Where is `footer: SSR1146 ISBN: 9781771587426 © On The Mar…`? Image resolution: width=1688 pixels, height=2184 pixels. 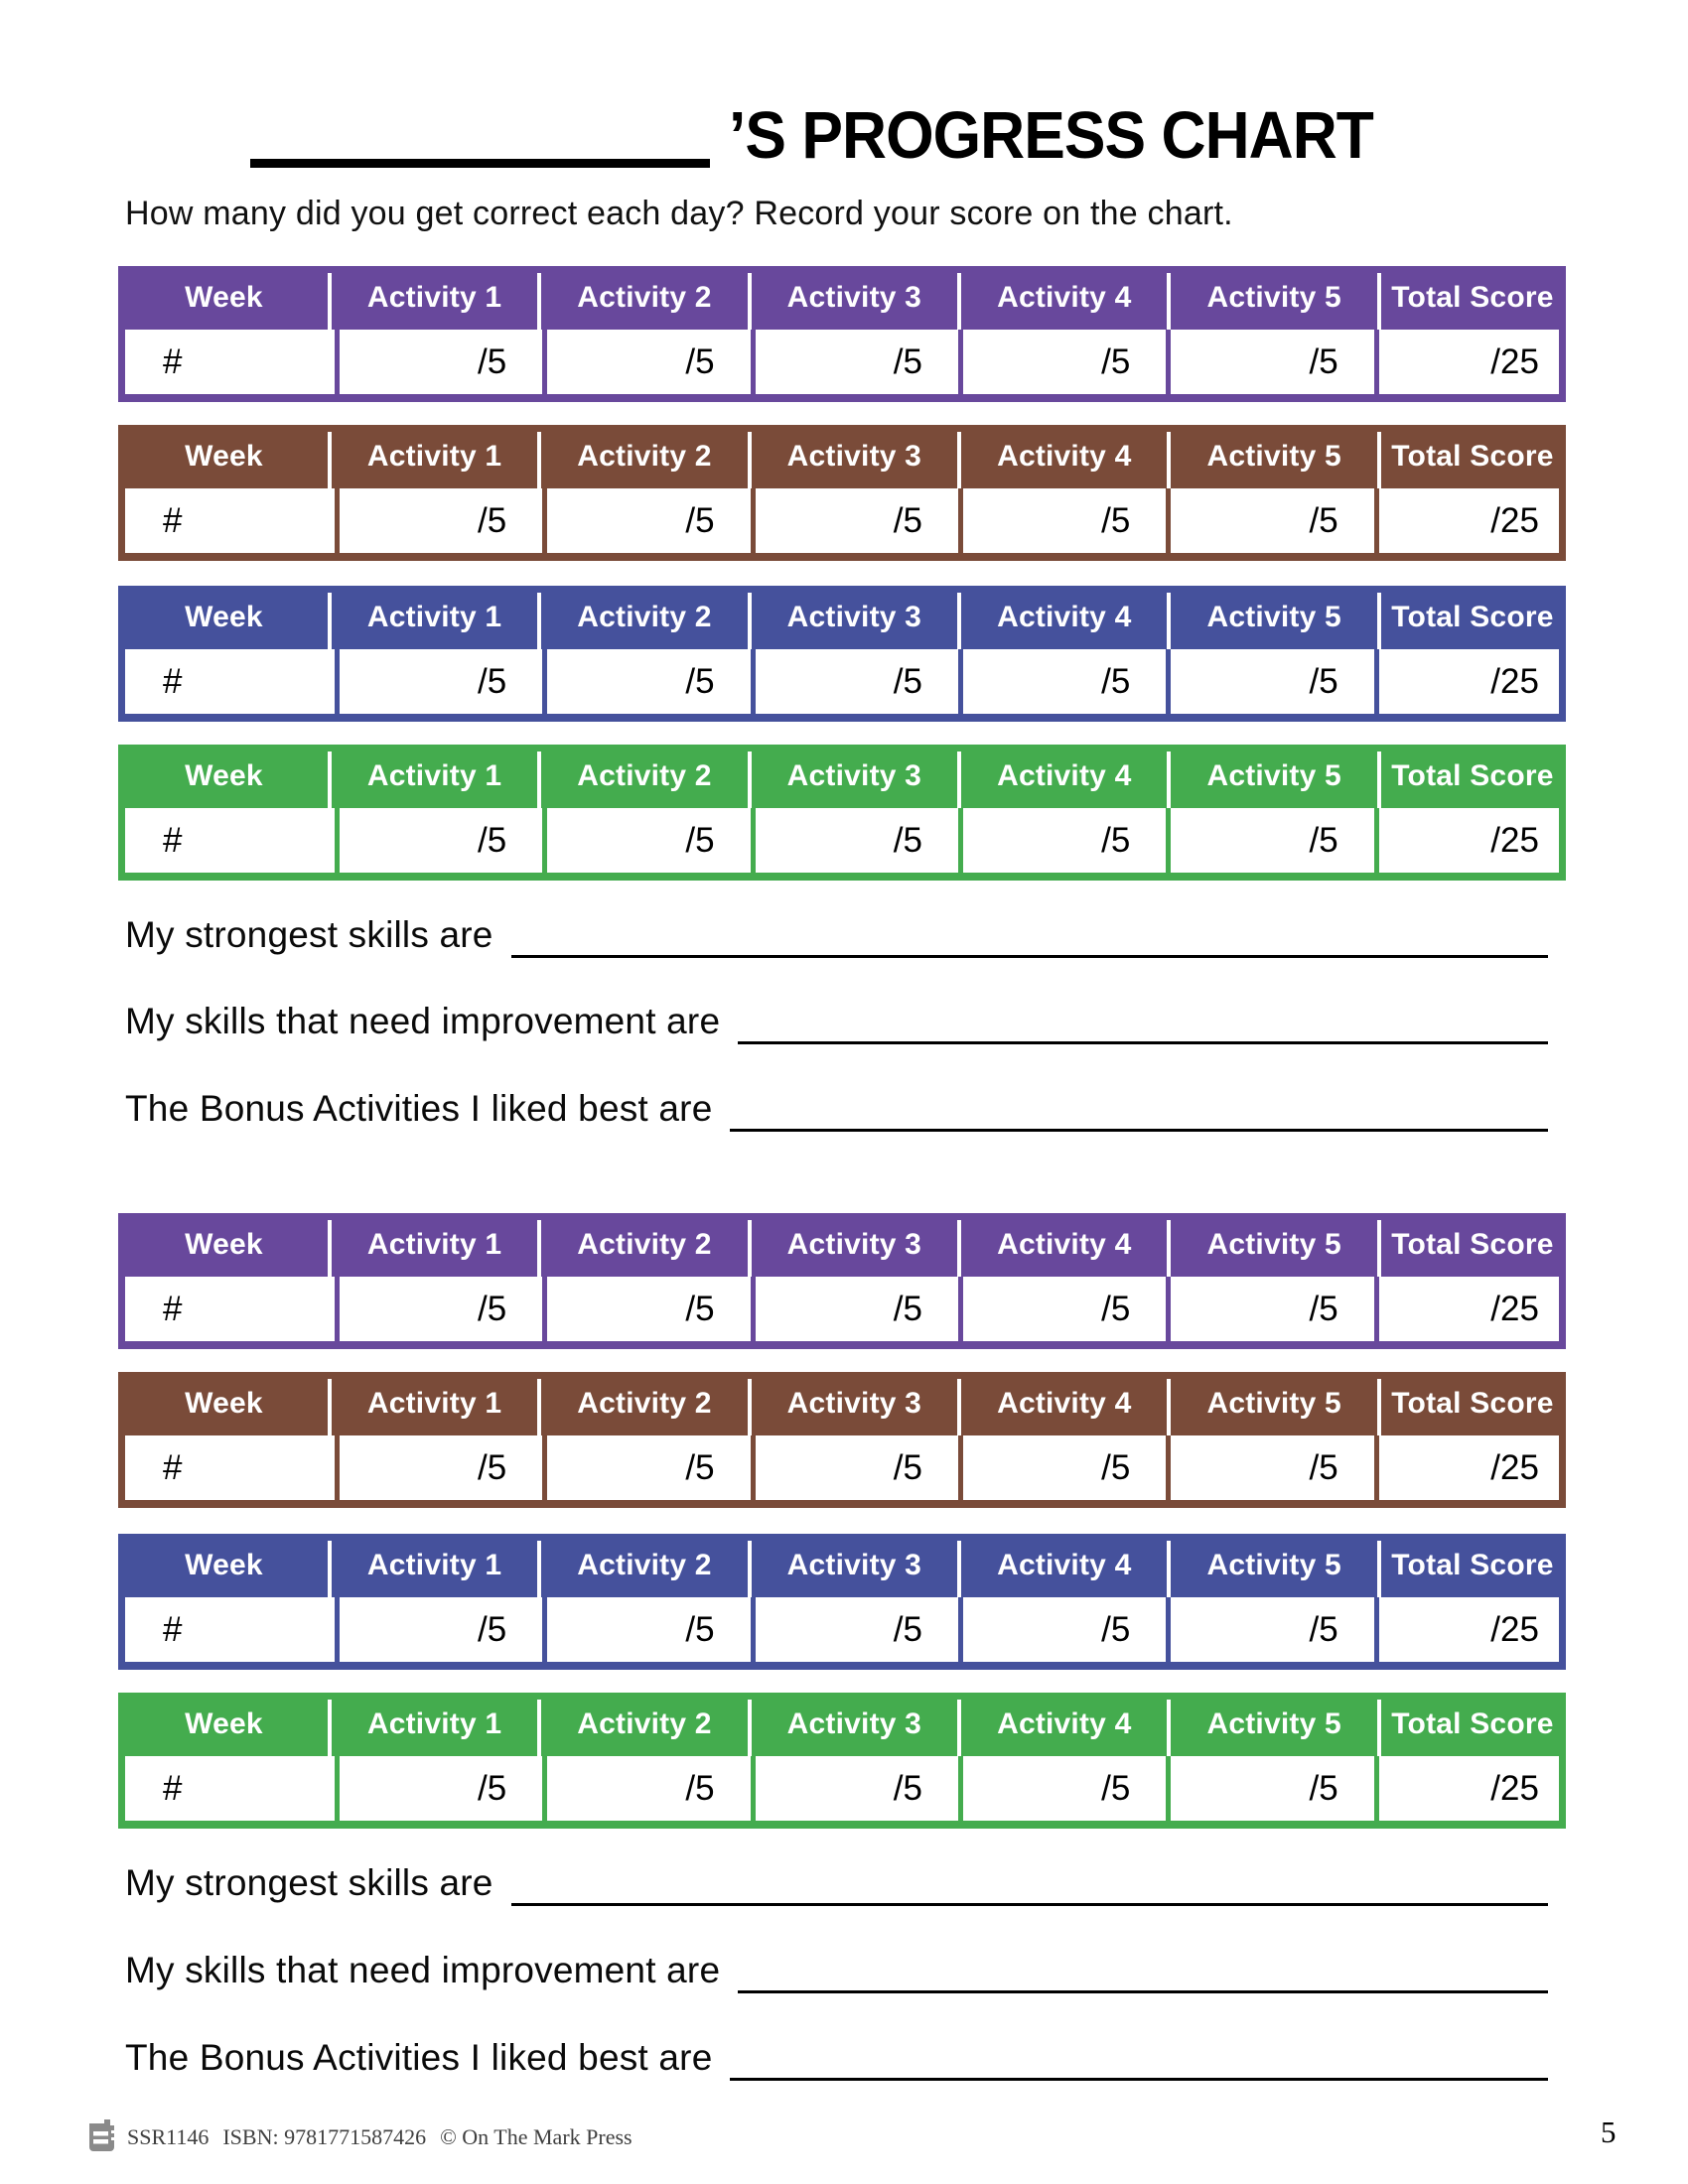 footer: SSR1146 ISBN: 9781771587426 © On The Mar… is located at coordinates (360, 2137).